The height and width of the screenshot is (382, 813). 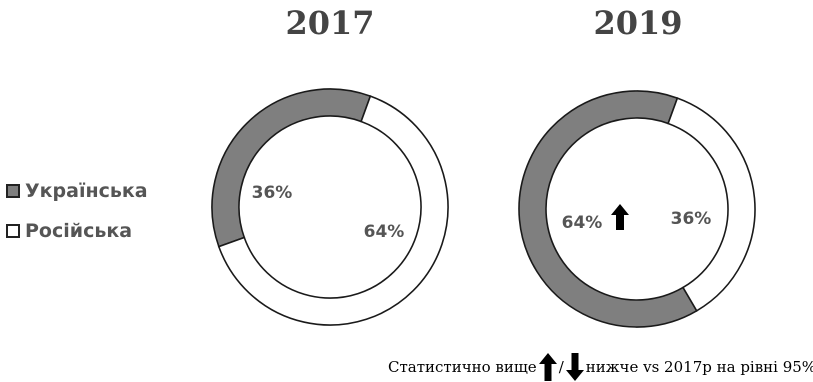 I want to click on donut-2017-label-ukrainian: 36%, so click(x=272, y=193).